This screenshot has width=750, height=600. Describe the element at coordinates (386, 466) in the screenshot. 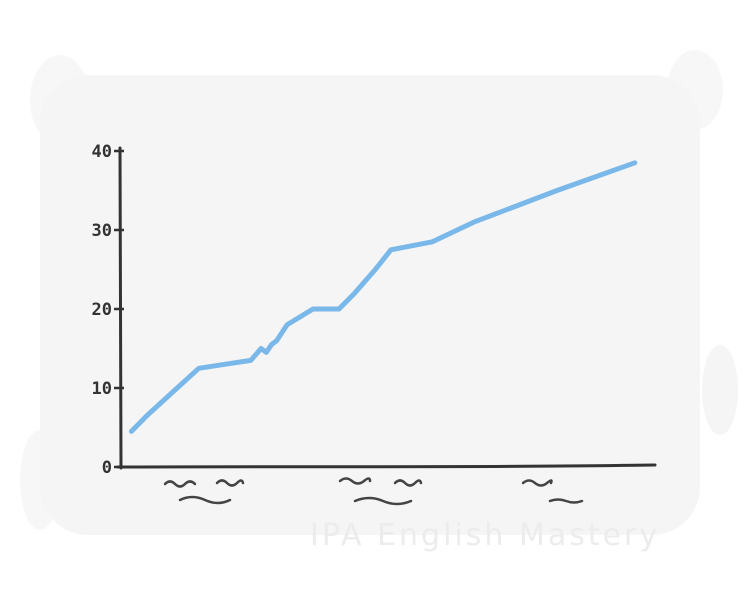

I see `x-axis` at that location.